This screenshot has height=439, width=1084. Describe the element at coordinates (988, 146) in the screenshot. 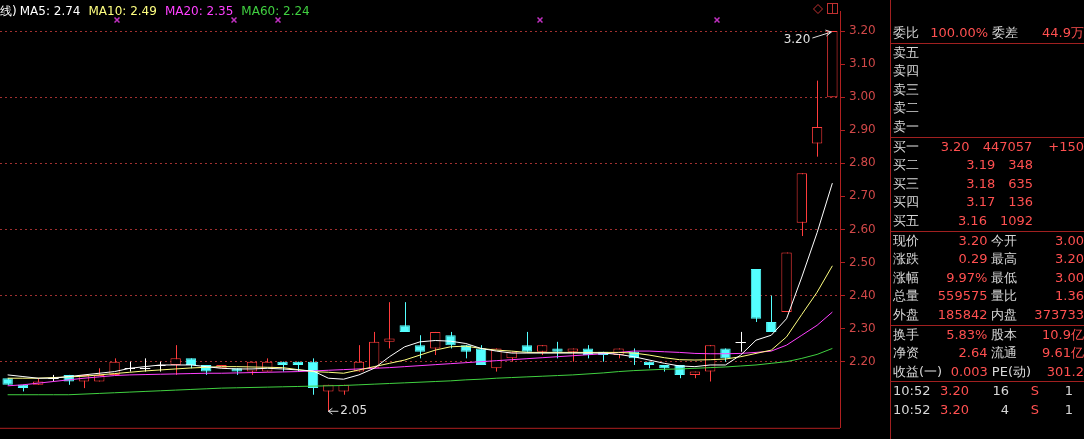

I see `text: 买一 3.20 447057 +150` at that location.